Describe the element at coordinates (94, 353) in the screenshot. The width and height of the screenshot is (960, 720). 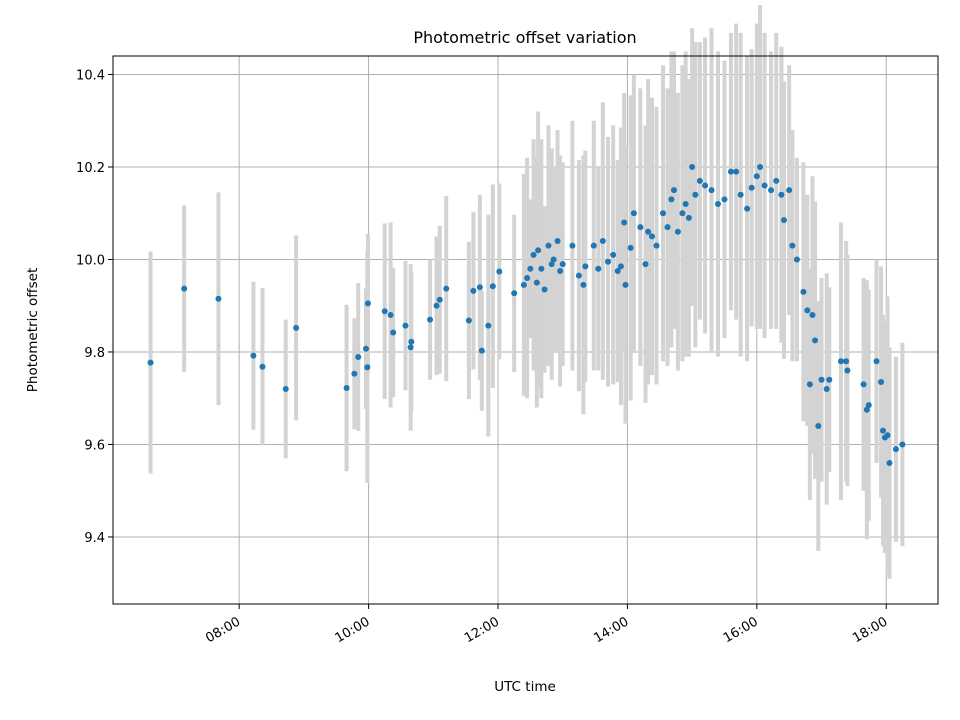
I see `y-tick-label: 9.8` at that location.